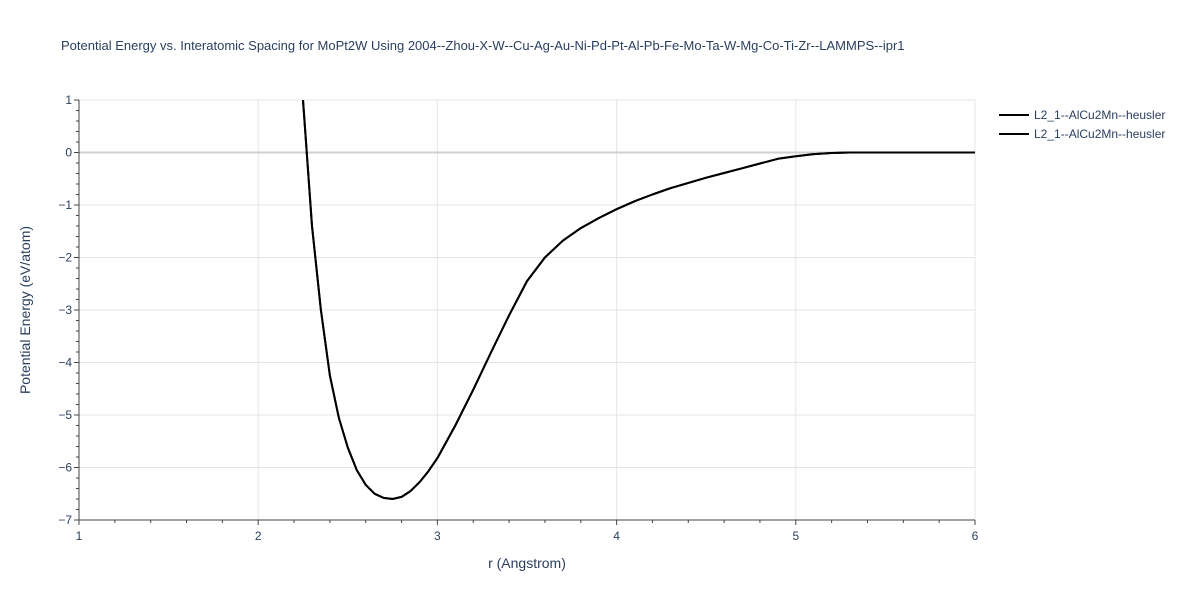  I want to click on y-tick-label: −3, so click(65, 310).